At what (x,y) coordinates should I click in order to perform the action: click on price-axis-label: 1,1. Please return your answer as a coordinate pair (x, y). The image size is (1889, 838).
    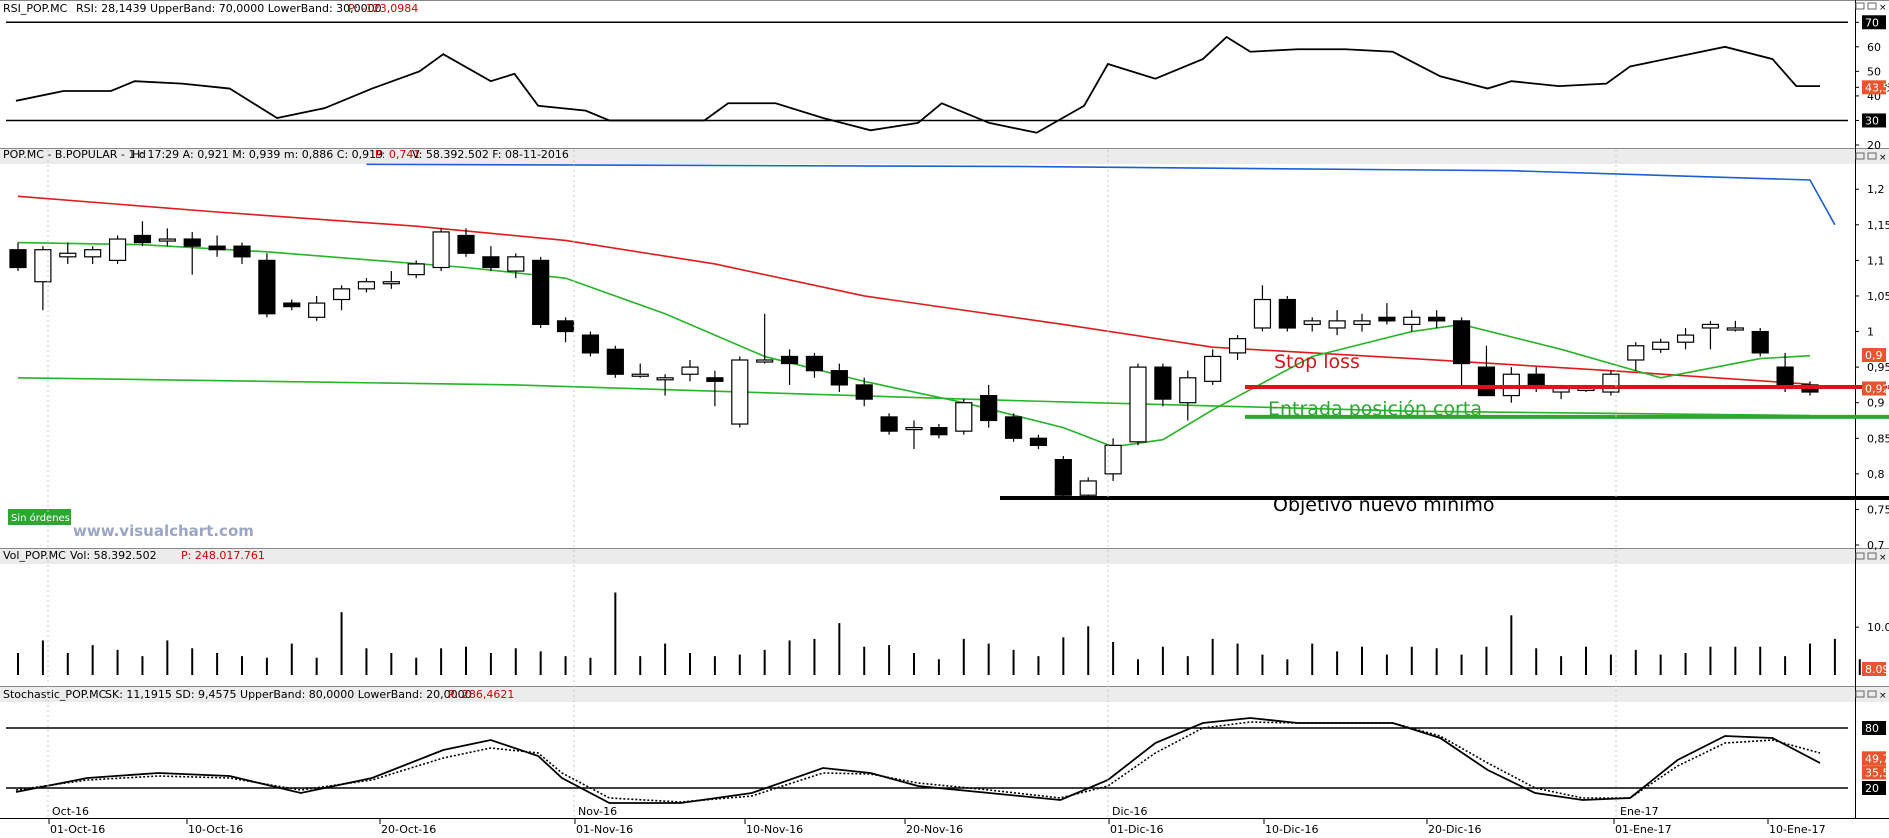
    Looking at the image, I should click on (1876, 260).